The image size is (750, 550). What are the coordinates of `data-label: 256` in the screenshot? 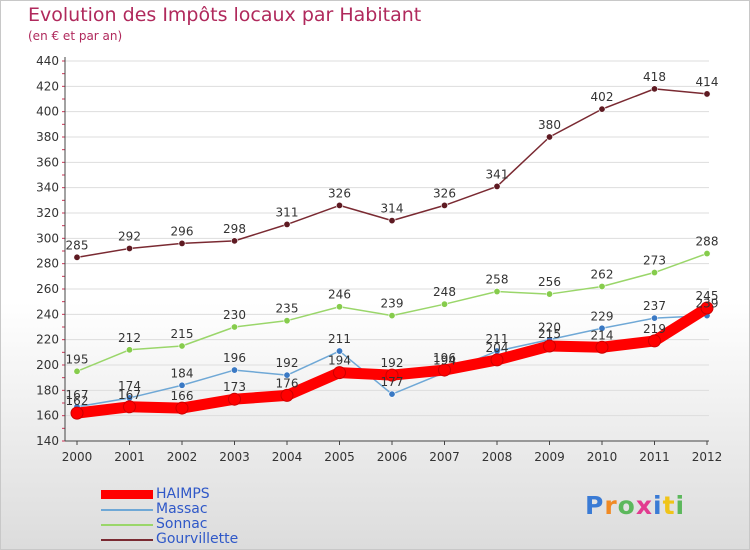 It's located at (549, 282).